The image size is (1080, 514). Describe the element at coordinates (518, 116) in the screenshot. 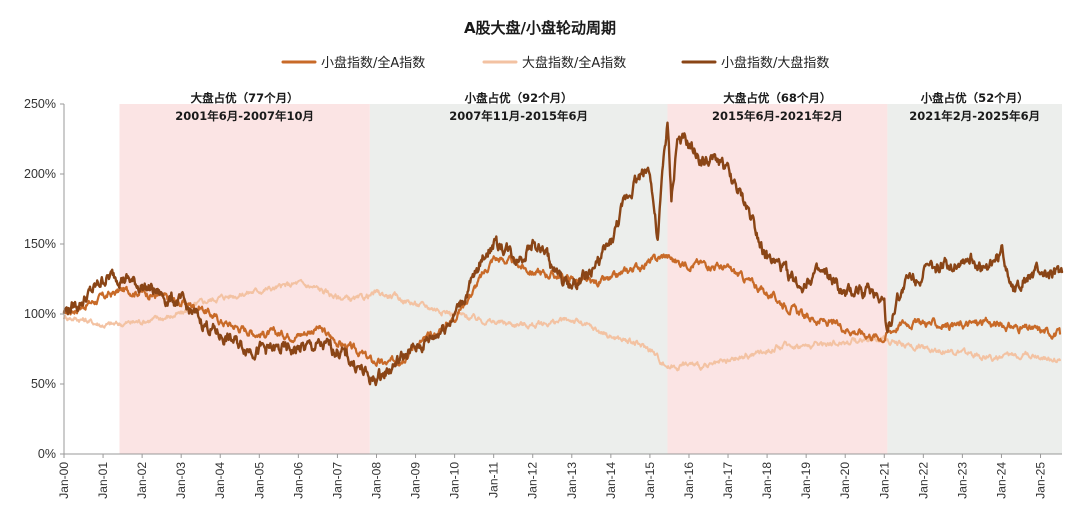

I see `period-range-label-1: 2007年11月-2015年6月` at that location.